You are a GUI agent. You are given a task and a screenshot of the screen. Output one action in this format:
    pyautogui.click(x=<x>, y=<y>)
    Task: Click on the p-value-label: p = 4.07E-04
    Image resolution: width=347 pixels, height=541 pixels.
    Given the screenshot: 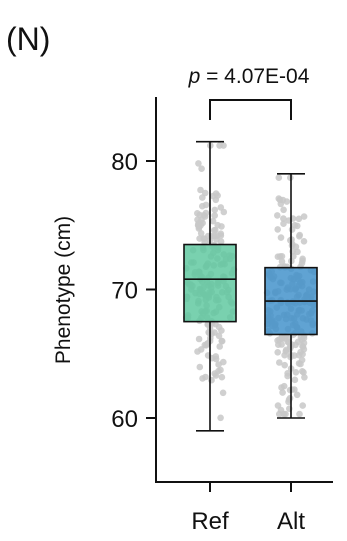 What is the action you would take?
    pyautogui.click(x=249, y=76)
    